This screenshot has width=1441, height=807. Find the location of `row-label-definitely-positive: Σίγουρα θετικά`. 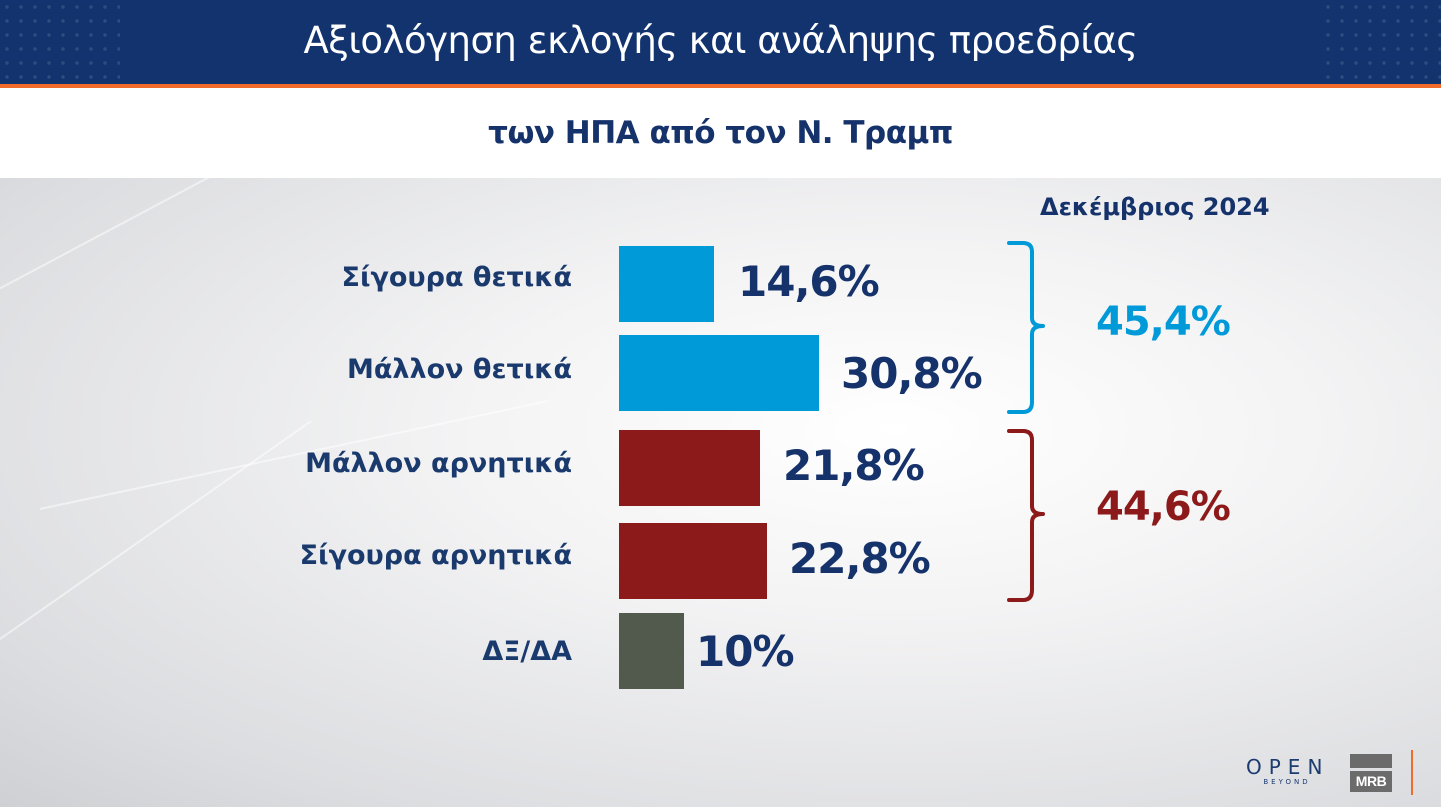

row-label-definitely-positive: Σίγουρα θετικά is located at coordinates (456, 277).